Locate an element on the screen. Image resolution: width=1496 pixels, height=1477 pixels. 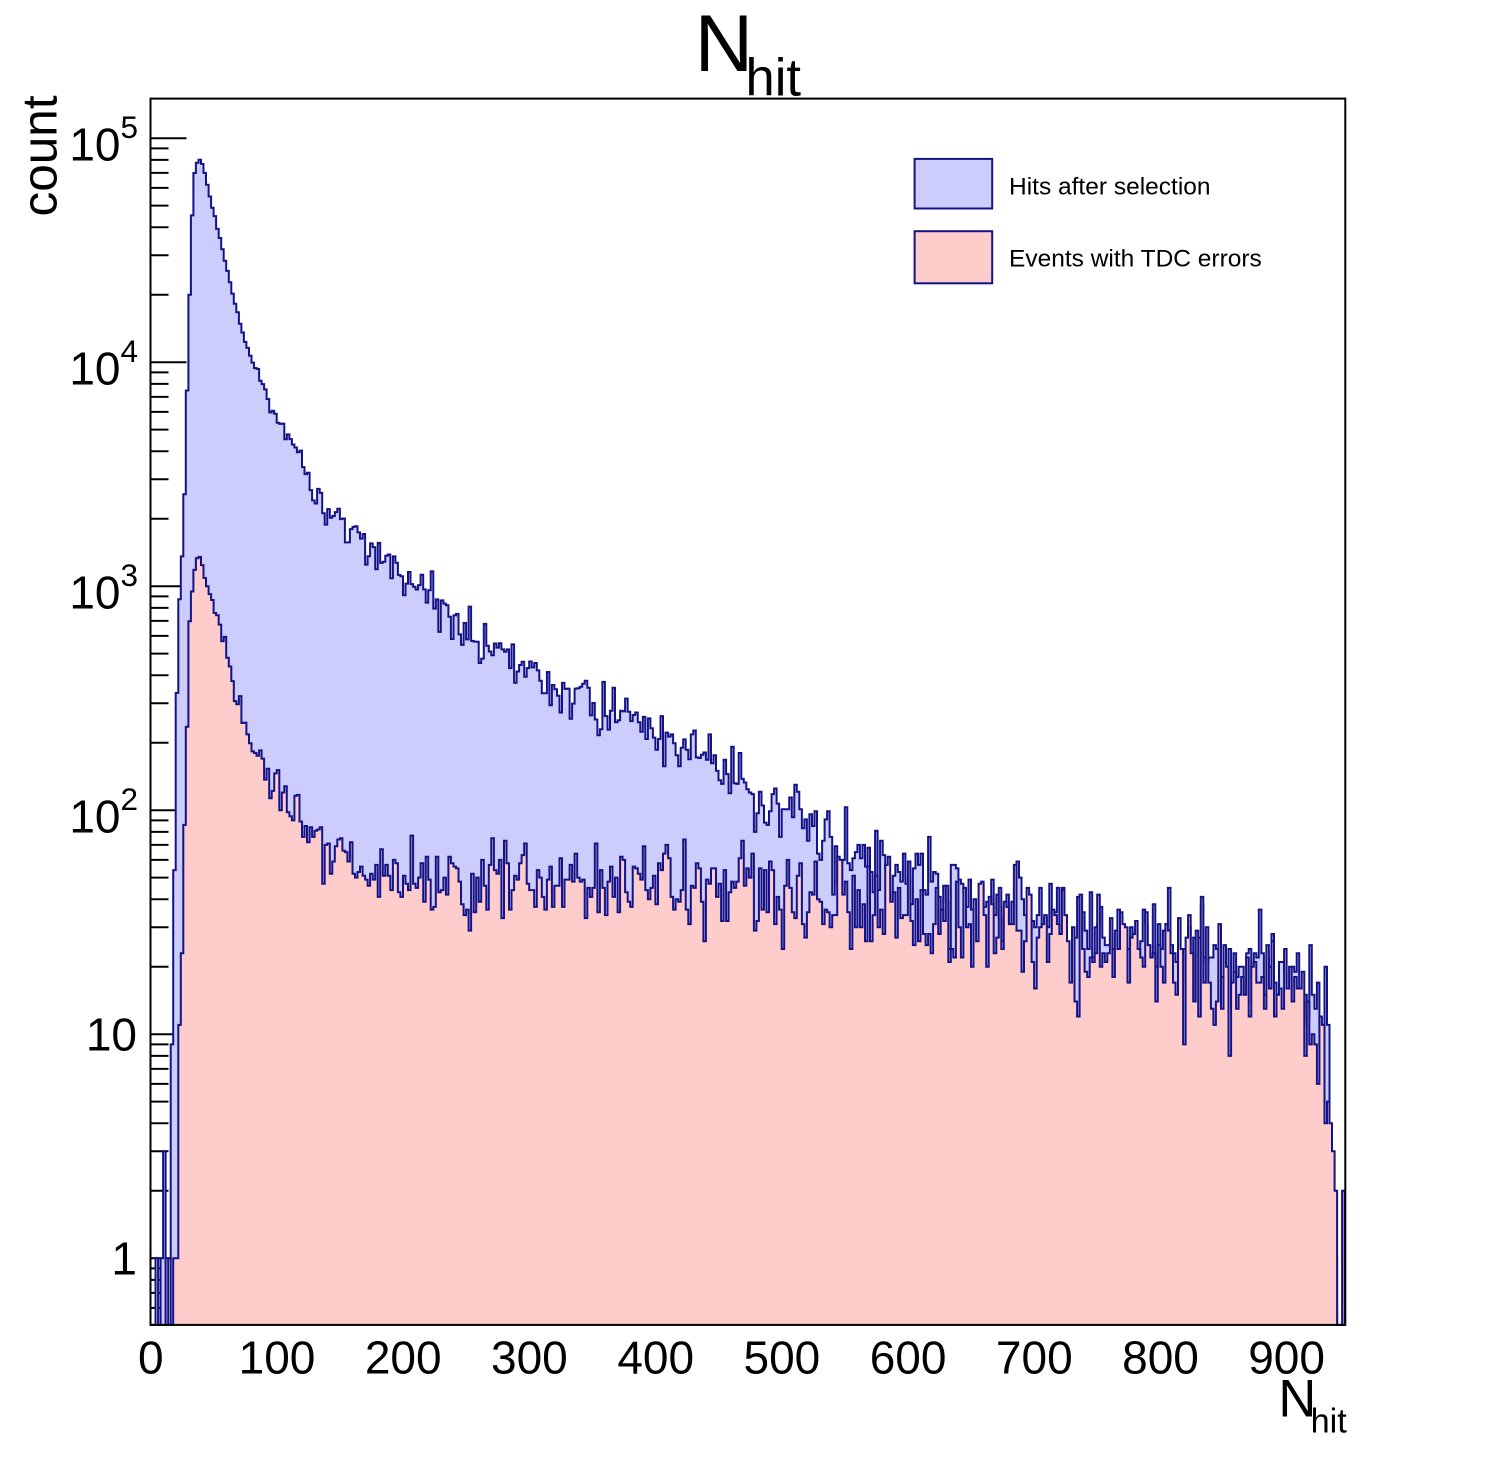
svg-text: 600 is located at coordinates (908, 1358).